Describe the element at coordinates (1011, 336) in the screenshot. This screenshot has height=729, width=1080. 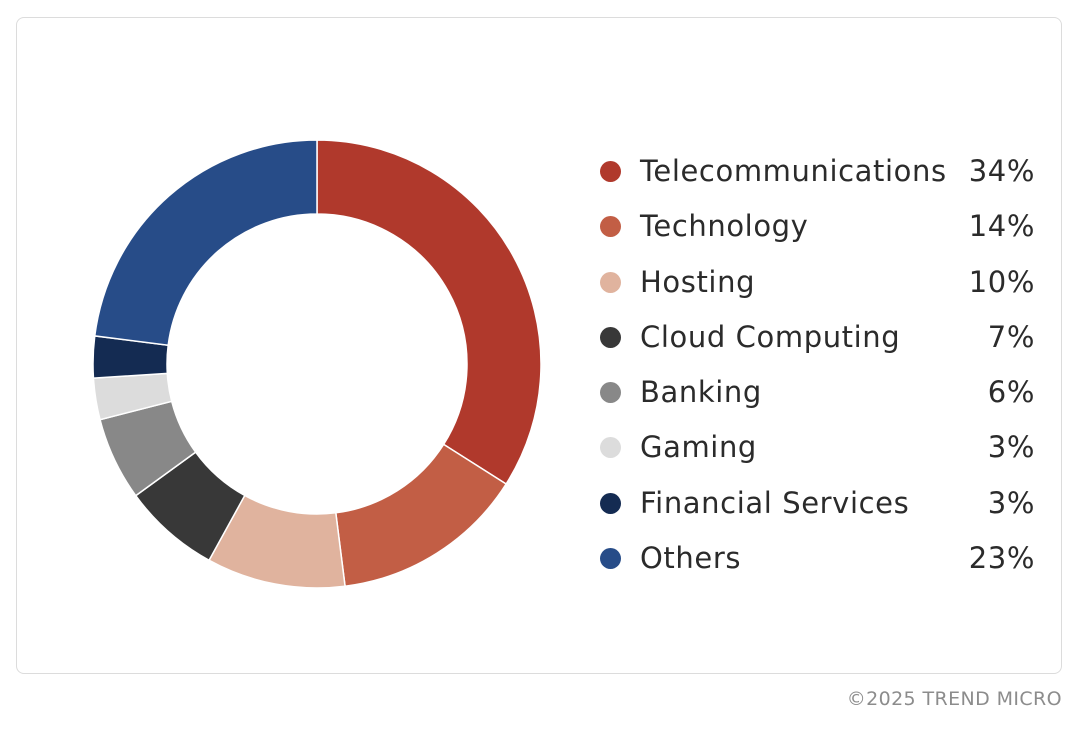
I see `legend-value: 7%` at that location.